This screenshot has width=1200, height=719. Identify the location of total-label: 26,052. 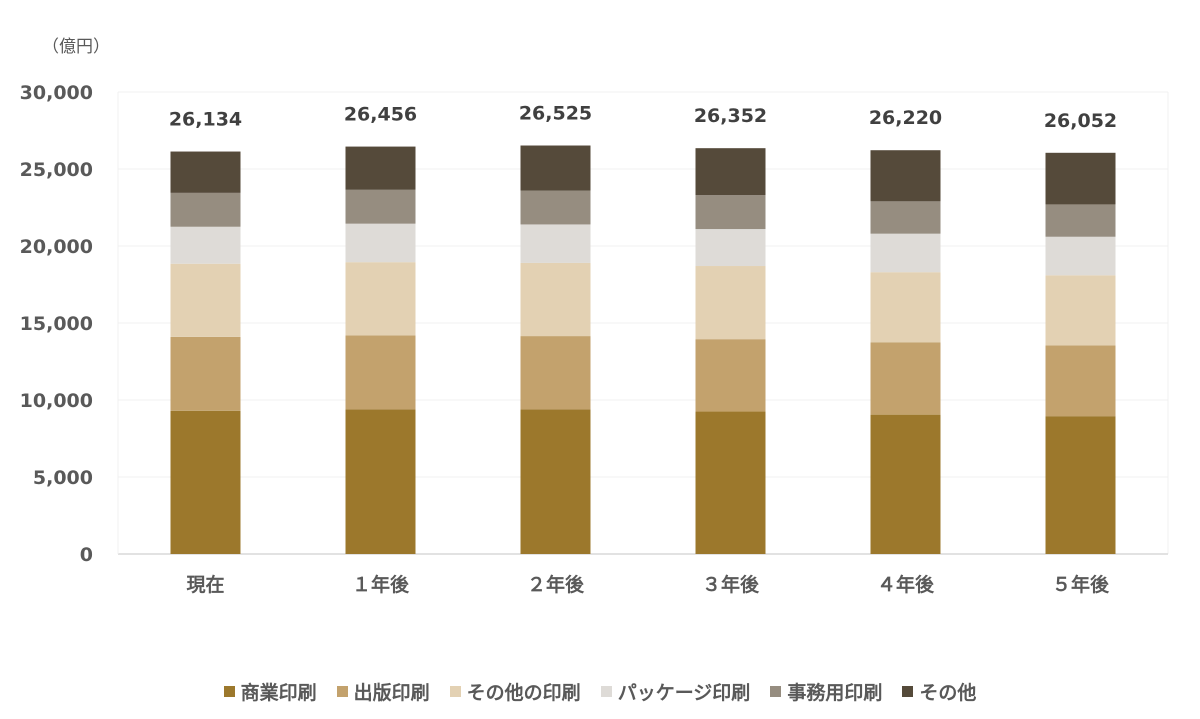
(1080, 121).